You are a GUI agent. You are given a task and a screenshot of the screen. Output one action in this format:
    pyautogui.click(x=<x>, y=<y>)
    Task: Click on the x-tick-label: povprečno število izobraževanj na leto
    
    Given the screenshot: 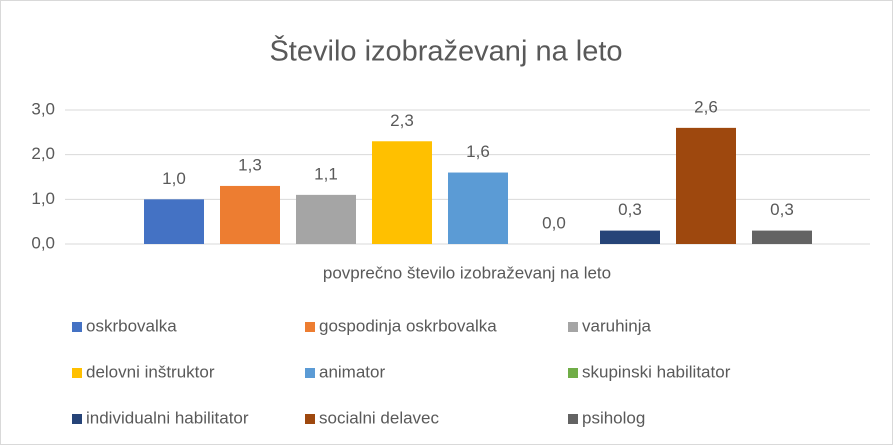 What is the action you would take?
    pyautogui.click(x=467, y=272)
    